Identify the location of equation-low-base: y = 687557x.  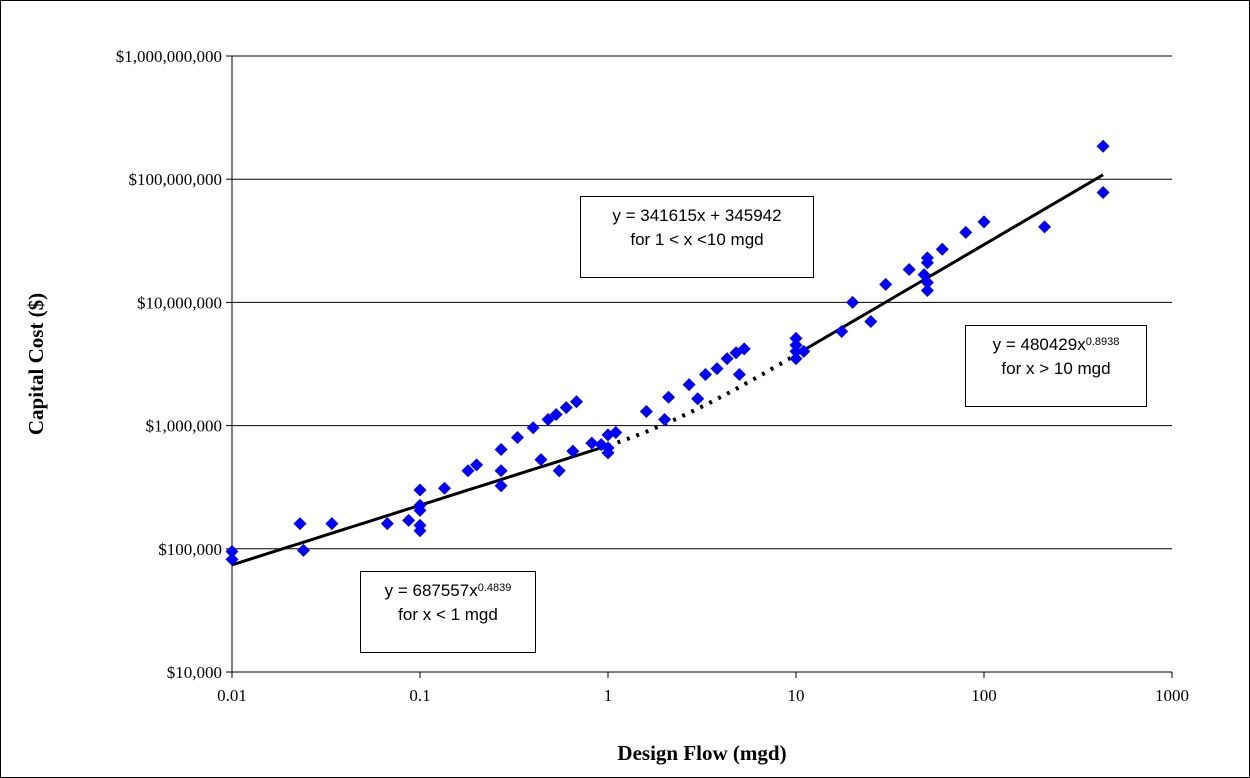
(431, 590).